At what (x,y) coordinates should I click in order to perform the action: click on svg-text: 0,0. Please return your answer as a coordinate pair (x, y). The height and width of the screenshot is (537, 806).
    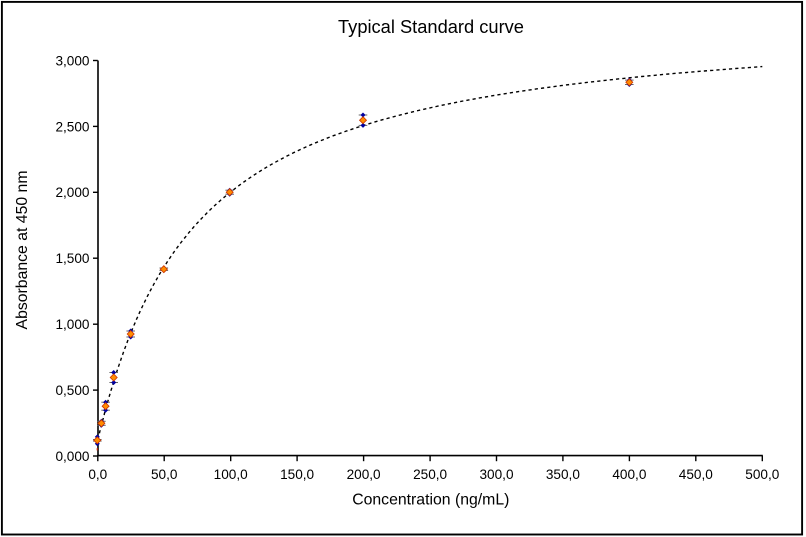
    Looking at the image, I should click on (97, 474).